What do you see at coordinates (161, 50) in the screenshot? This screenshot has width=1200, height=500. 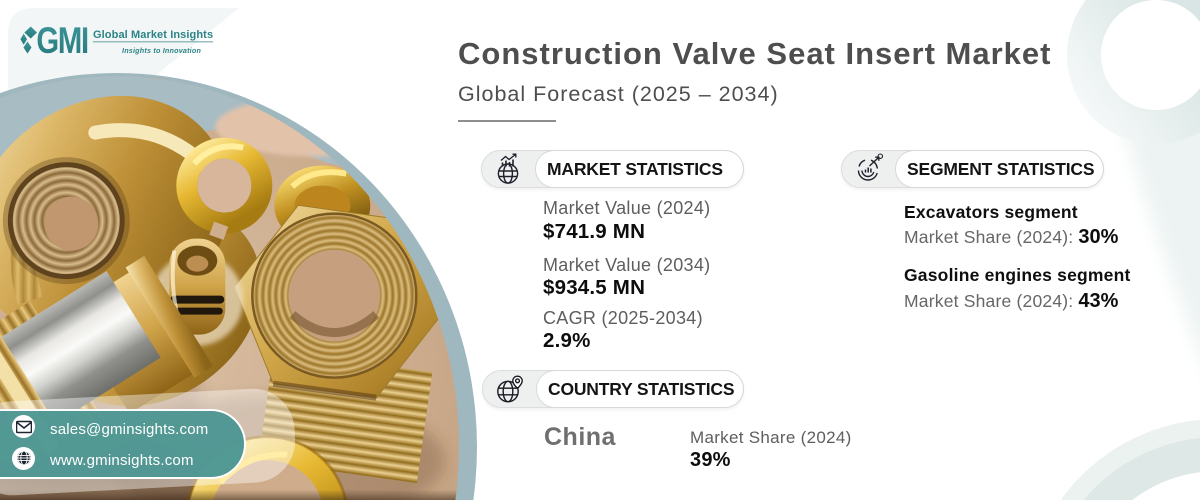 I see `svg-text: Insights to Innovation` at bounding box center [161, 50].